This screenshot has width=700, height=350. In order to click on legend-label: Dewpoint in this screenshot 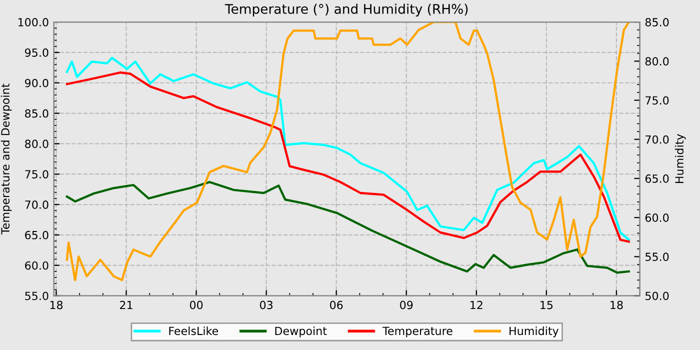, I will do `click(301, 332)`.